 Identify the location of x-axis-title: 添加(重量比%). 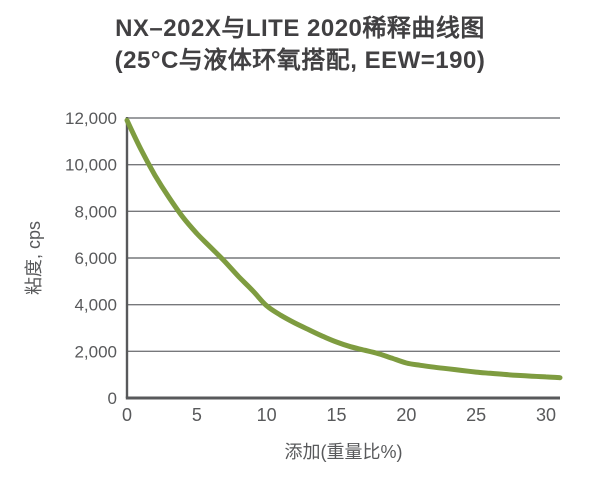
(344, 452).